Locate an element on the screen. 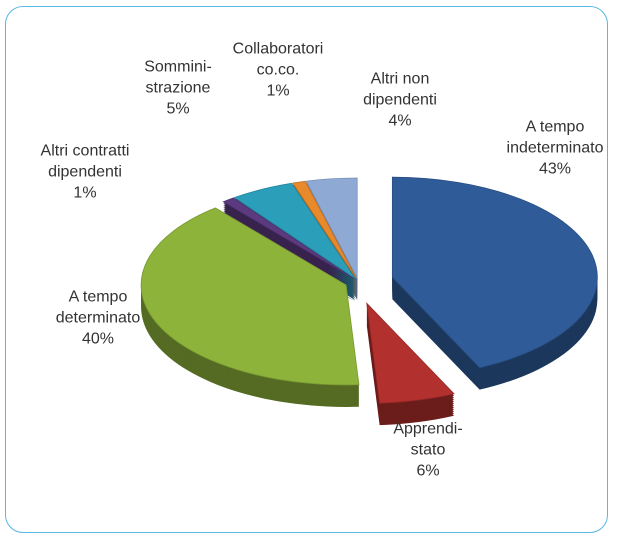 This screenshot has width=617, height=543. value-label: 5% is located at coordinates (178, 109).